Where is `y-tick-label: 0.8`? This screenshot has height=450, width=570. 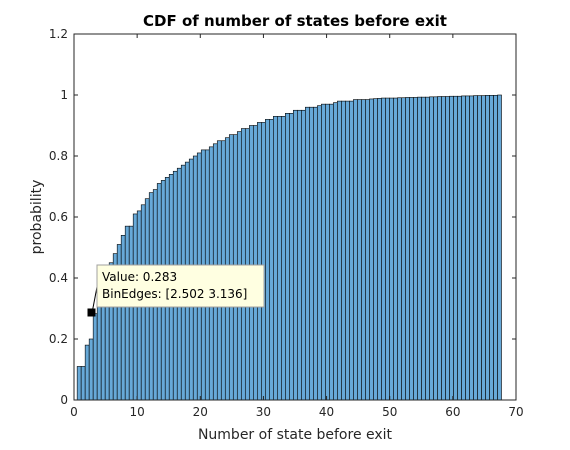 y-tick-label: 0.8 is located at coordinates (58, 156).